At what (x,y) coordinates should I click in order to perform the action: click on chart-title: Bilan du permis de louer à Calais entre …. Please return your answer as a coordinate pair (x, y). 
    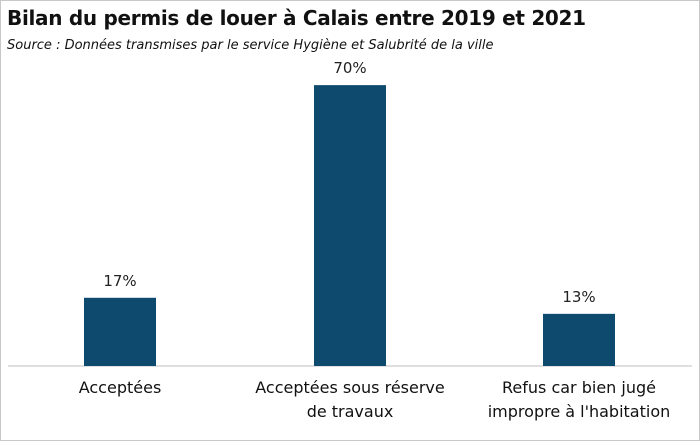
    Looking at the image, I should click on (296, 18).